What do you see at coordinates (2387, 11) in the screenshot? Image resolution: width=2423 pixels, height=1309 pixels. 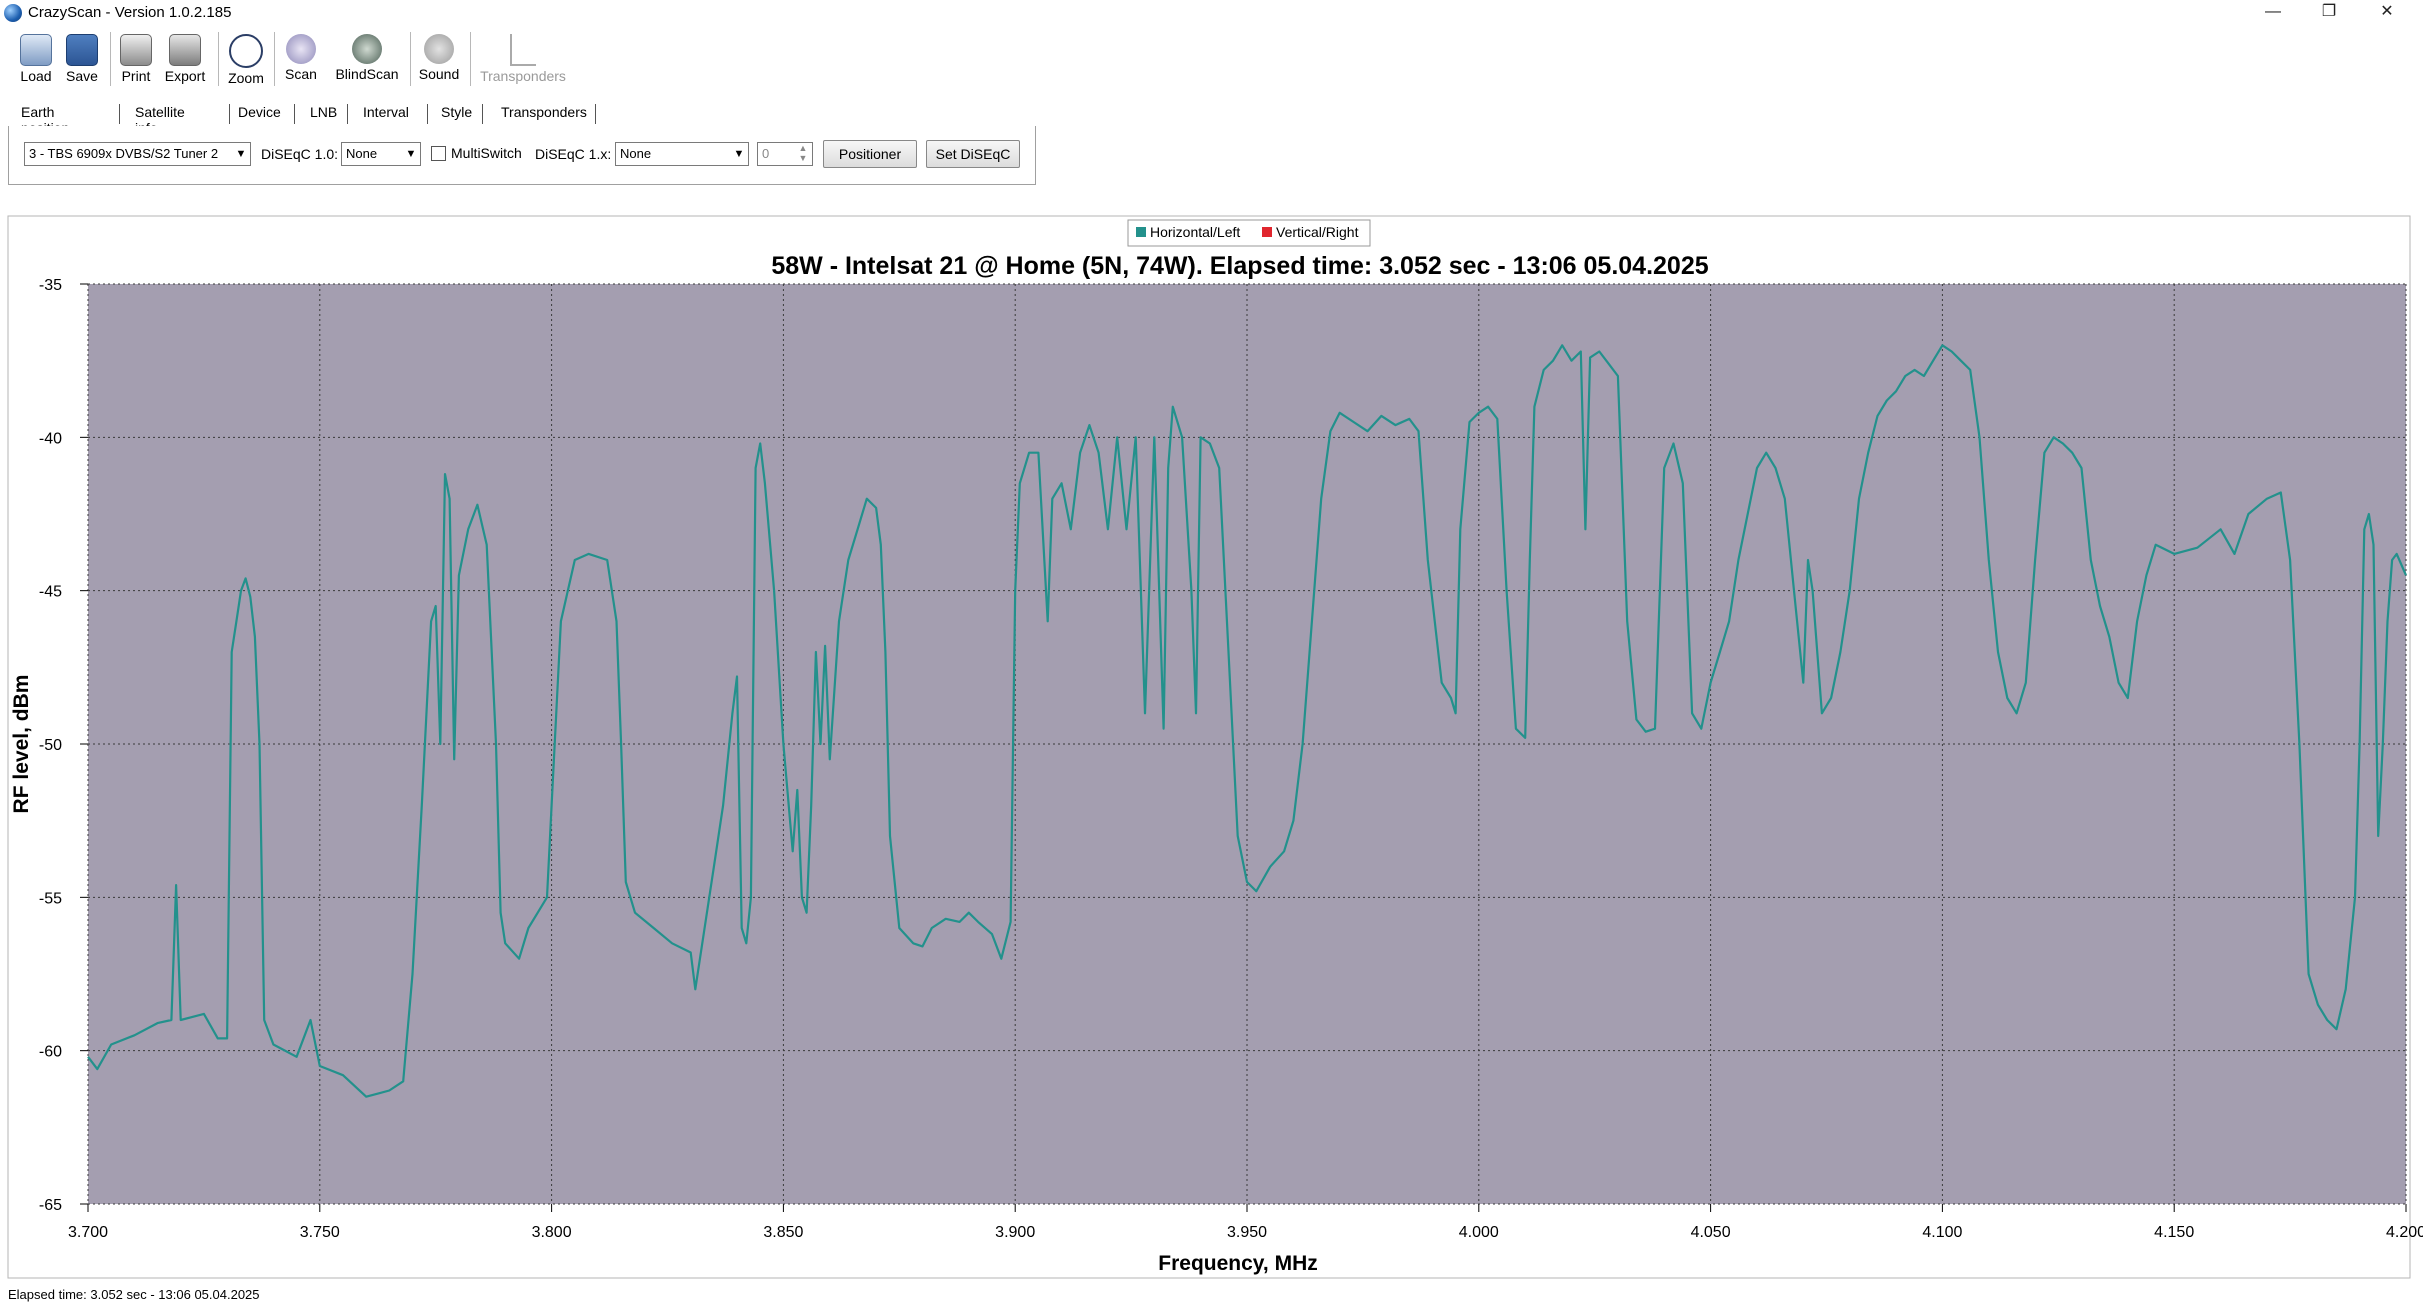 I see `close-button: ✕` at bounding box center [2387, 11].